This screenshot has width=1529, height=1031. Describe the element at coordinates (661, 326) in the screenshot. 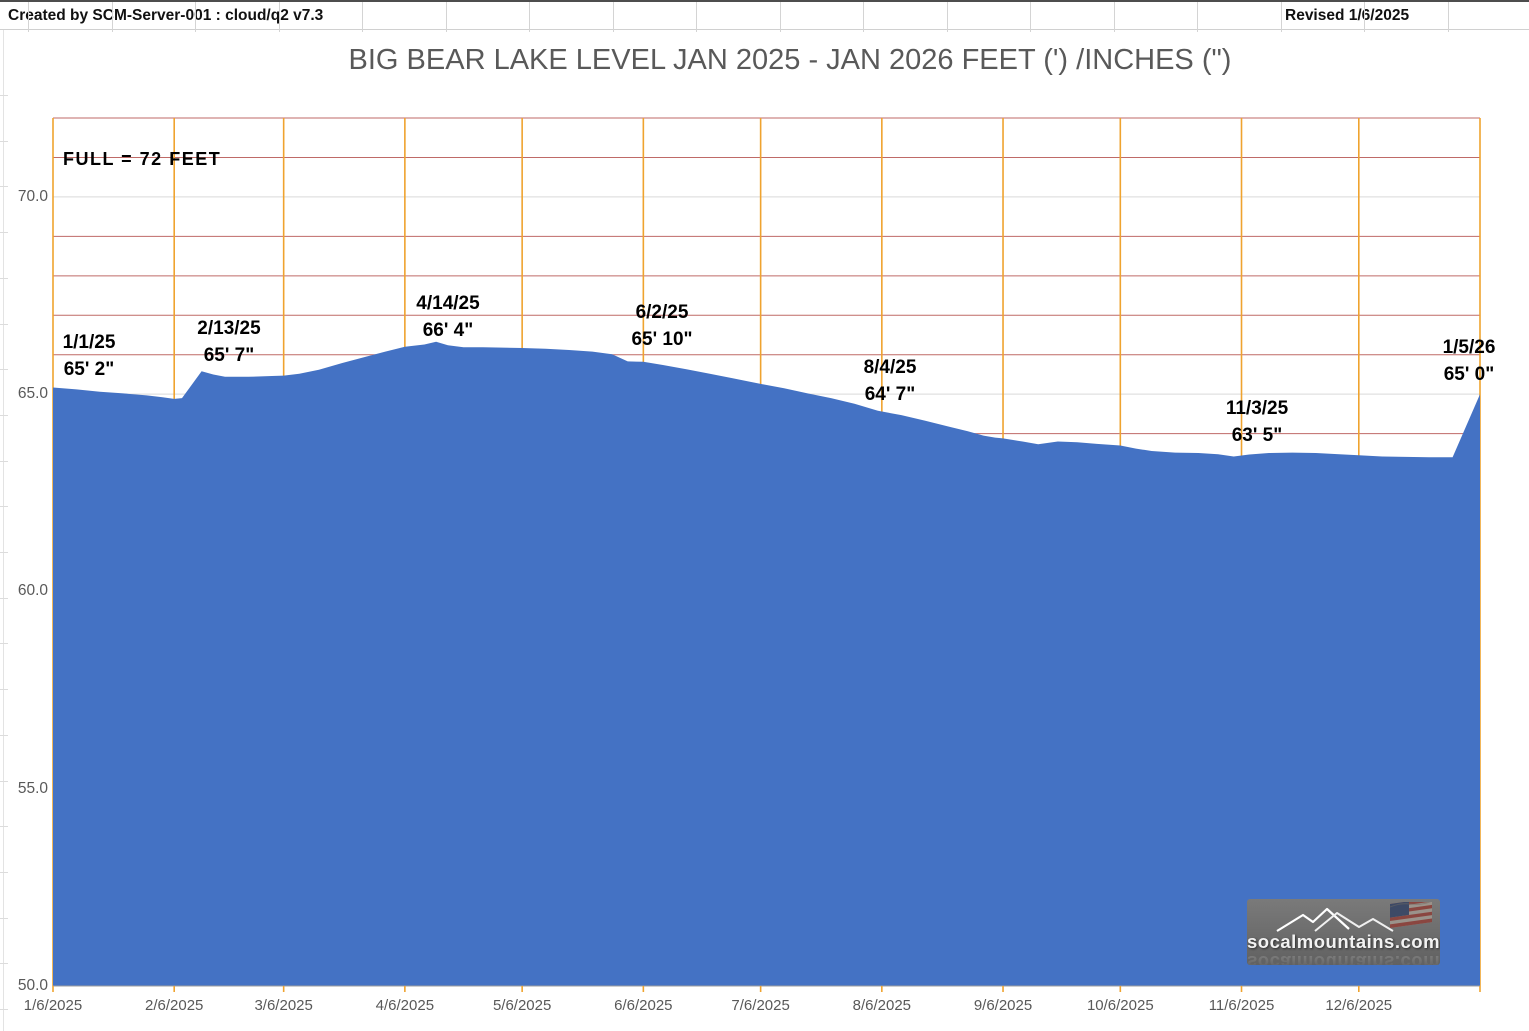

I see `data-point-annotation: 6/2/25 65' 10"` at that location.